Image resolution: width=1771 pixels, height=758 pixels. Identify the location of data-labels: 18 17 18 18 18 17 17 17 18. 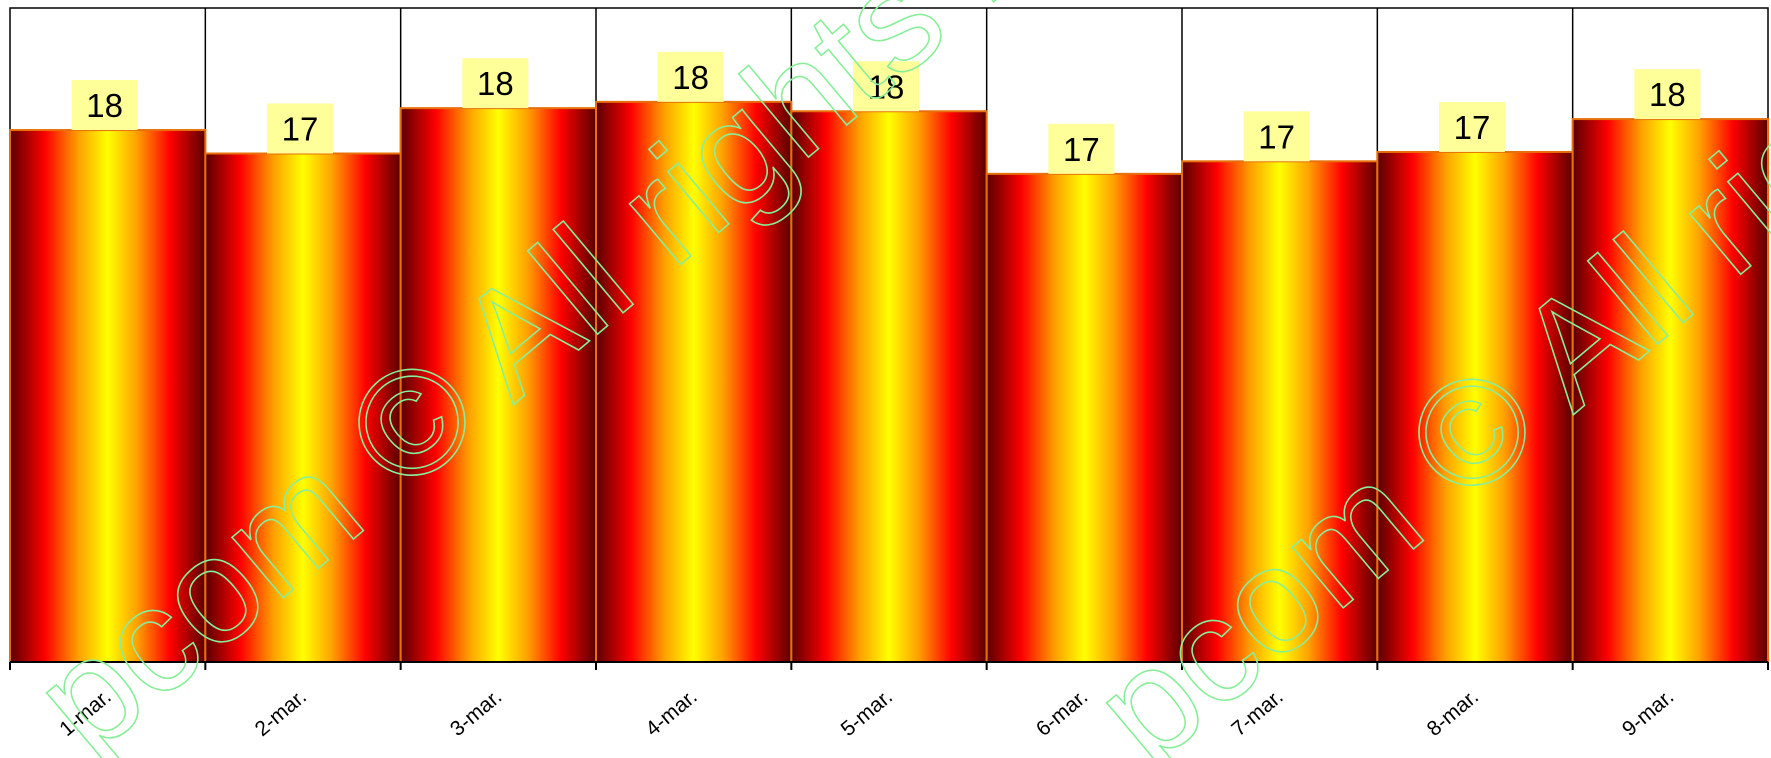
(886, 112).